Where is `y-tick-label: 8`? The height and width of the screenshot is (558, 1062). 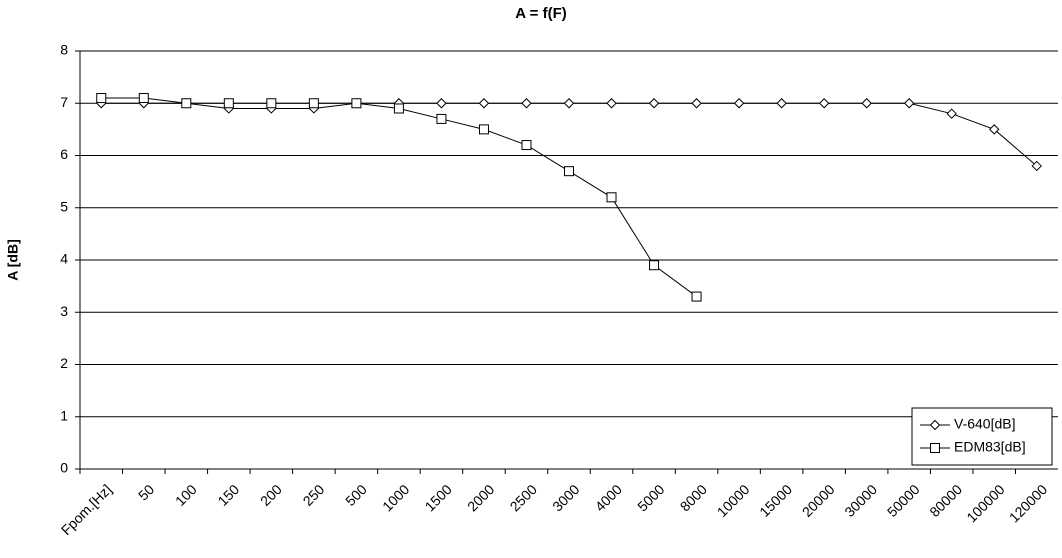 y-tick-label: 8 is located at coordinates (64, 50).